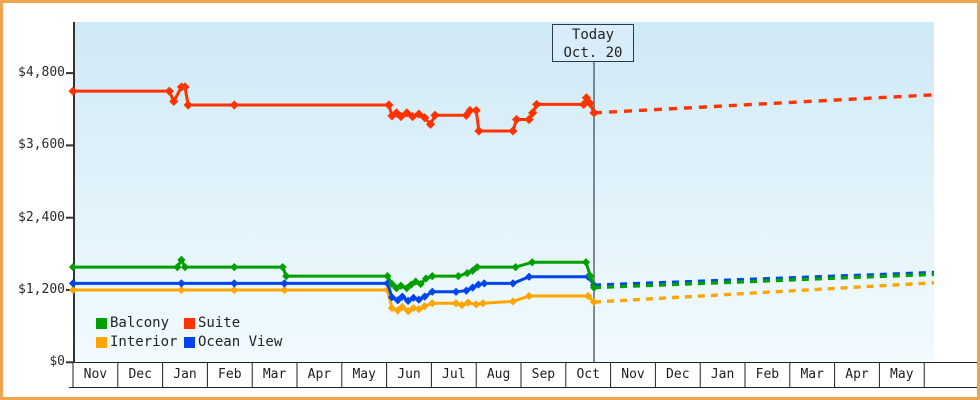 The width and height of the screenshot is (980, 400). What do you see at coordinates (722, 374) in the screenshot?
I see `x-axis-month-label: Jan` at bounding box center [722, 374].